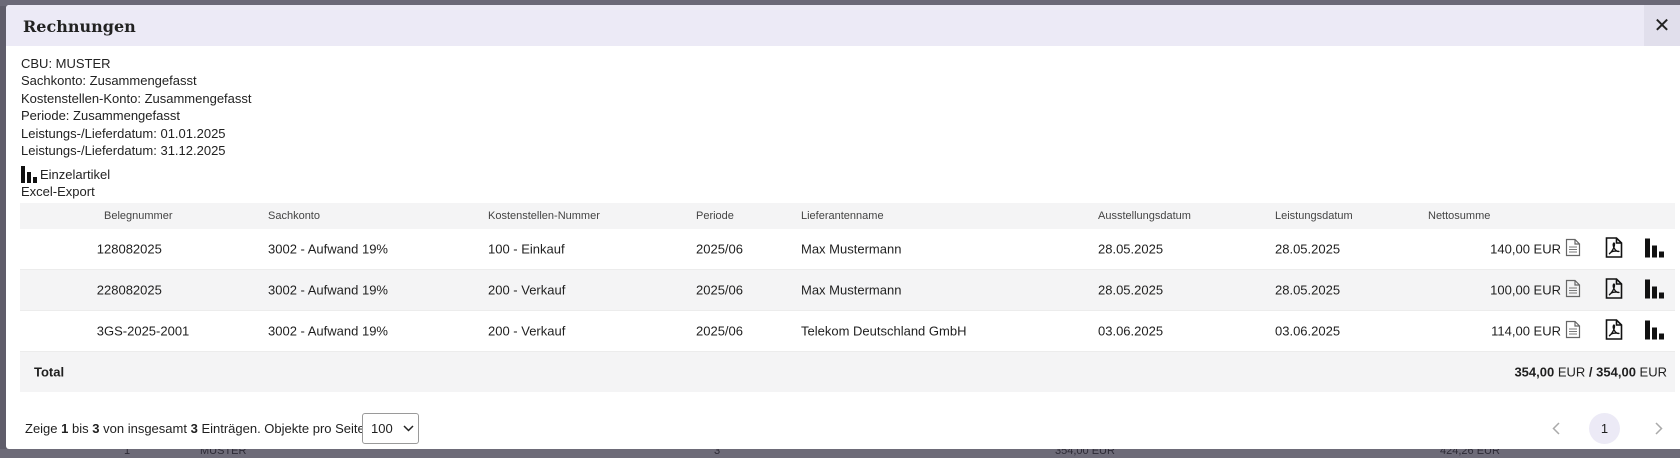 This screenshot has width=1680, height=458. I want to click on per-page-select: 100, so click(390, 428).